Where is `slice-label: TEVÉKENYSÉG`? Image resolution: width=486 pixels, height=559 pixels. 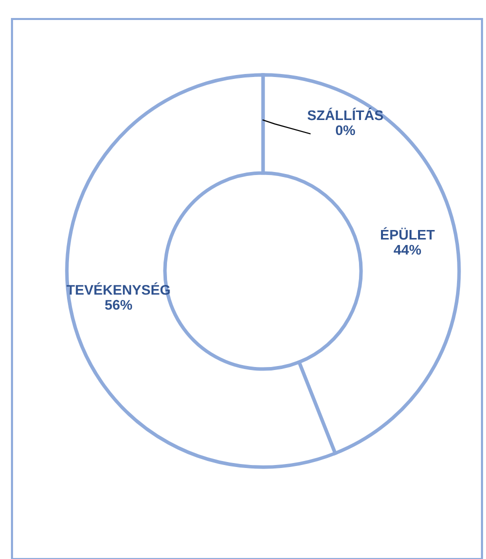
slice-label: TEVÉKENYSÉG is located at coordinates (118, 288).